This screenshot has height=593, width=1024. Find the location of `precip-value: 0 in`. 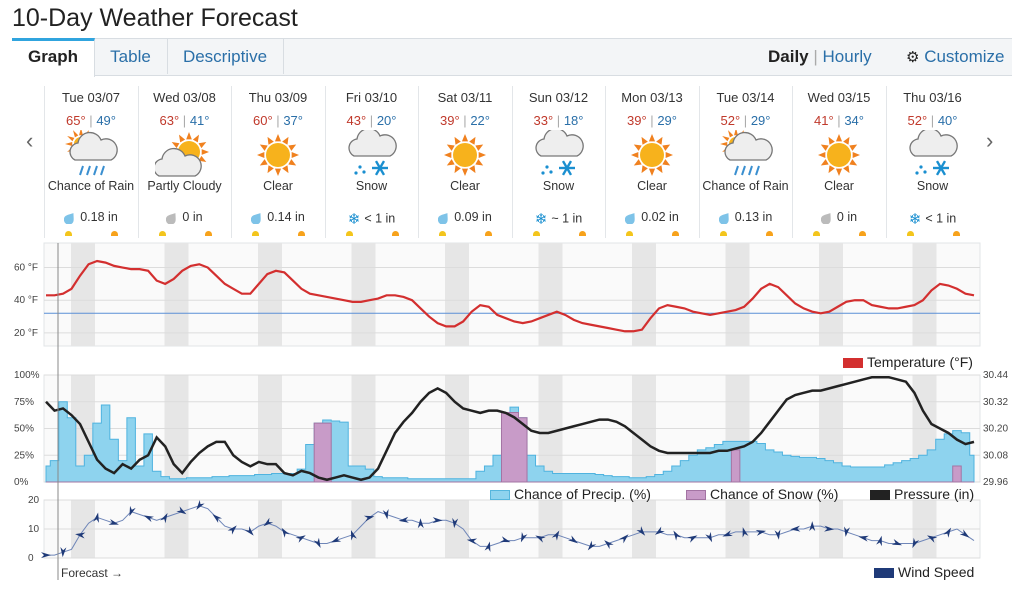

precip-value: 0 in is located at coordinates (192, 217).